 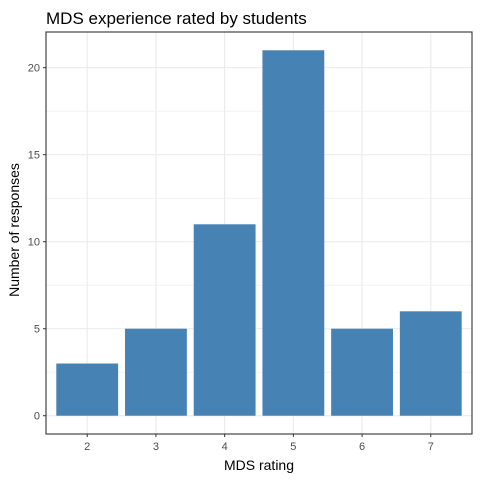 What do you see at coordinates (225, 447) in the screenshot?
I see `x-tick-label: 4` at bounding box center [225, 447].